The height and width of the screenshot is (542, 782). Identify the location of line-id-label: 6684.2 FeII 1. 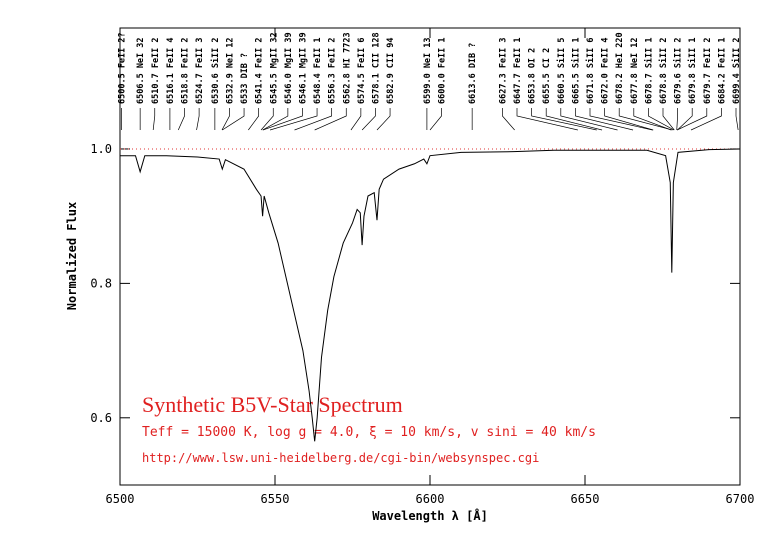
(722, 70).